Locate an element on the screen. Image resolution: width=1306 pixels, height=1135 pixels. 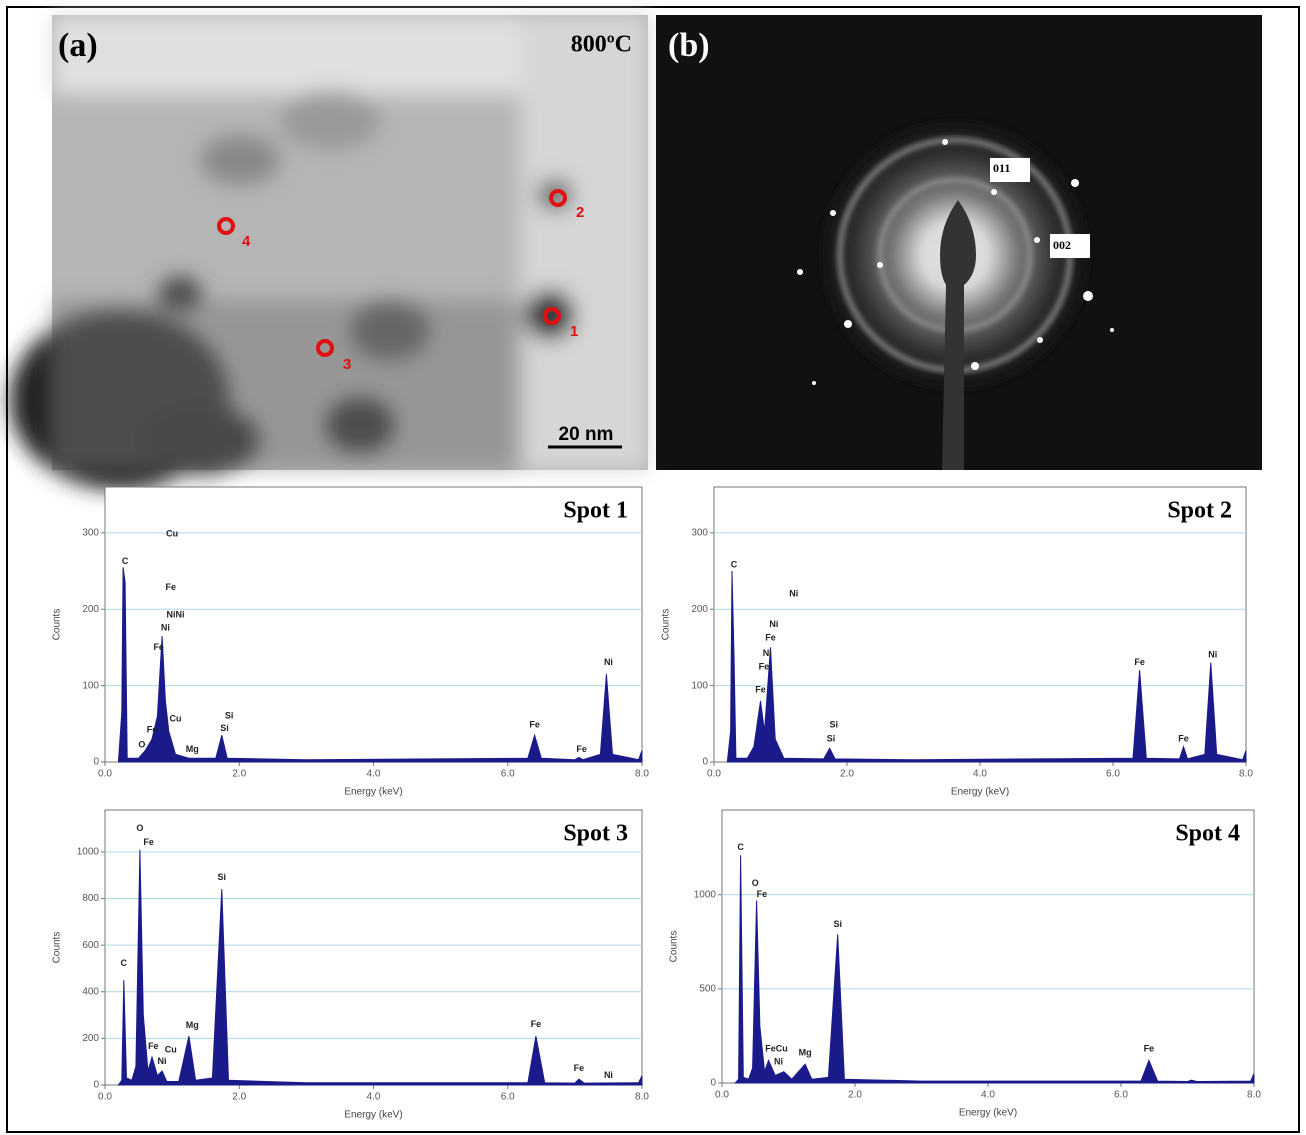
diffraction-spots is located at coordinates (955, 262).